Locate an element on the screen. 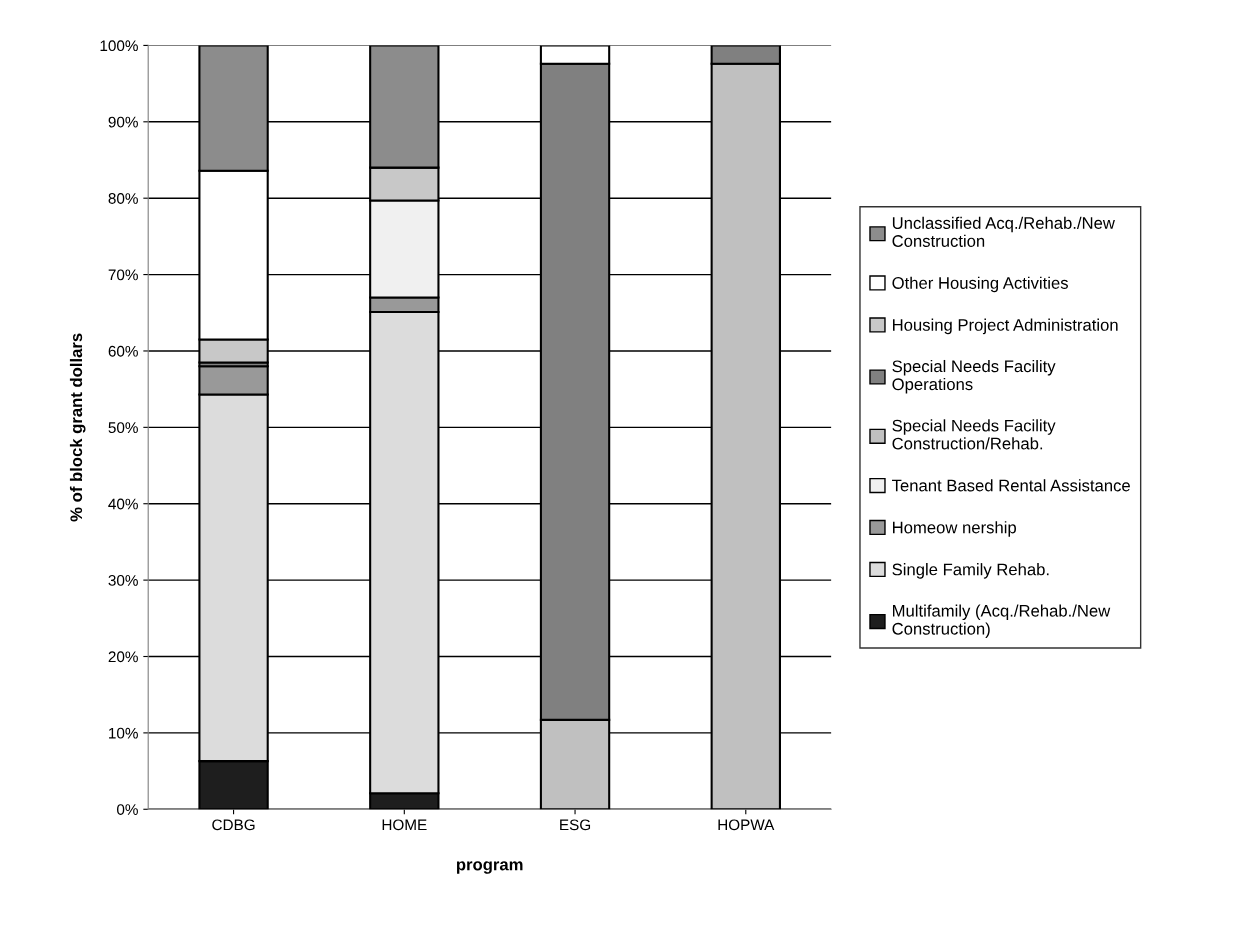 The image size is (1235, 927). y-tick-label: 60% is located at coordinates (123, 351).